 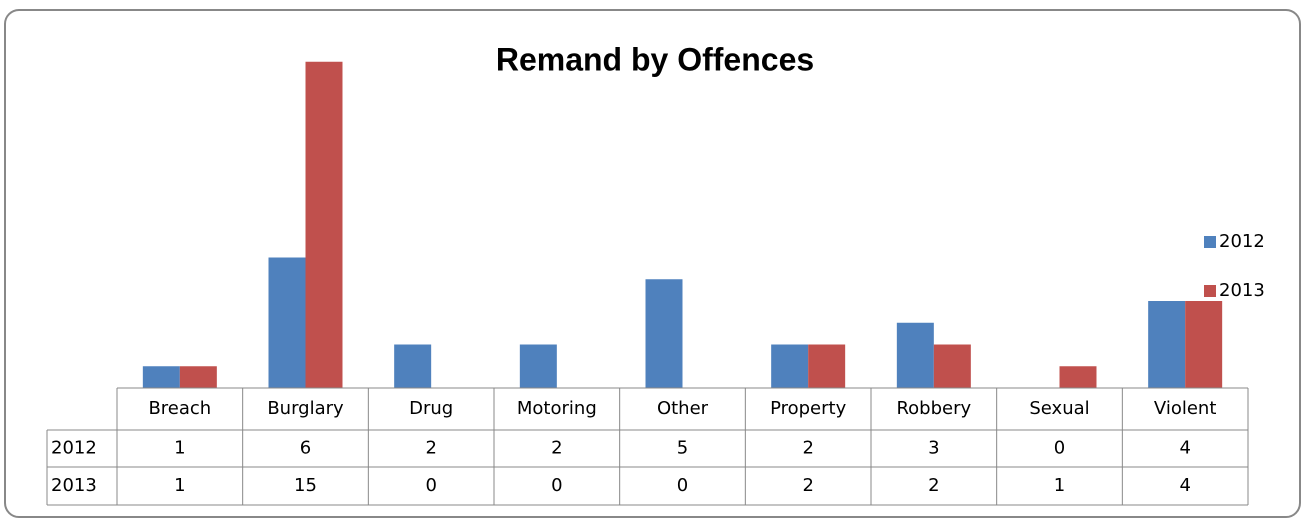 What do you see at coordinates (655, 59) in the screenshot?
I see `chart-title: Remand by Offences` at bounding box center [655, 59].